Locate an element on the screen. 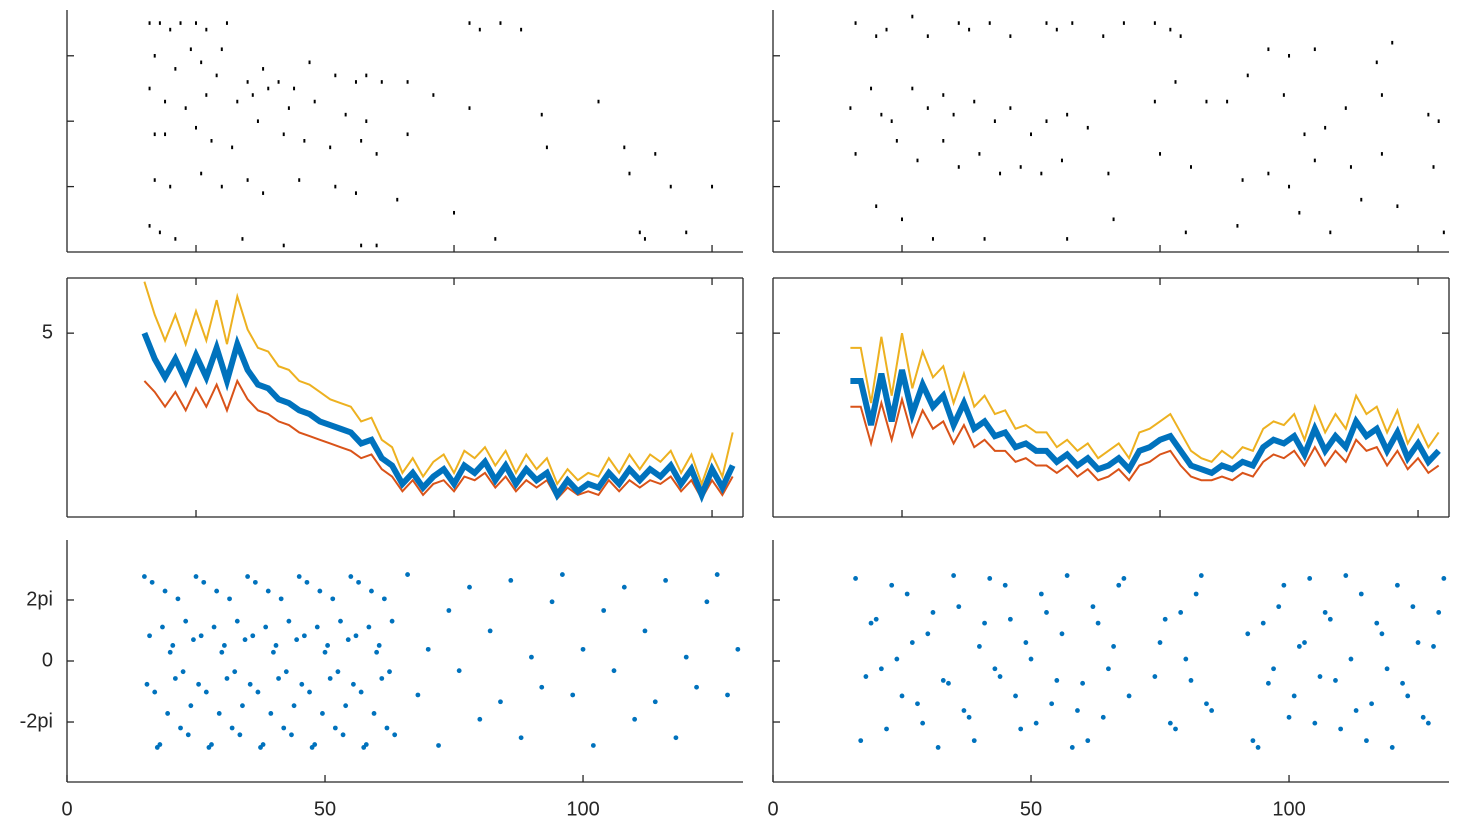  x-tick-label: 0 is located at coordinates (772, 809).